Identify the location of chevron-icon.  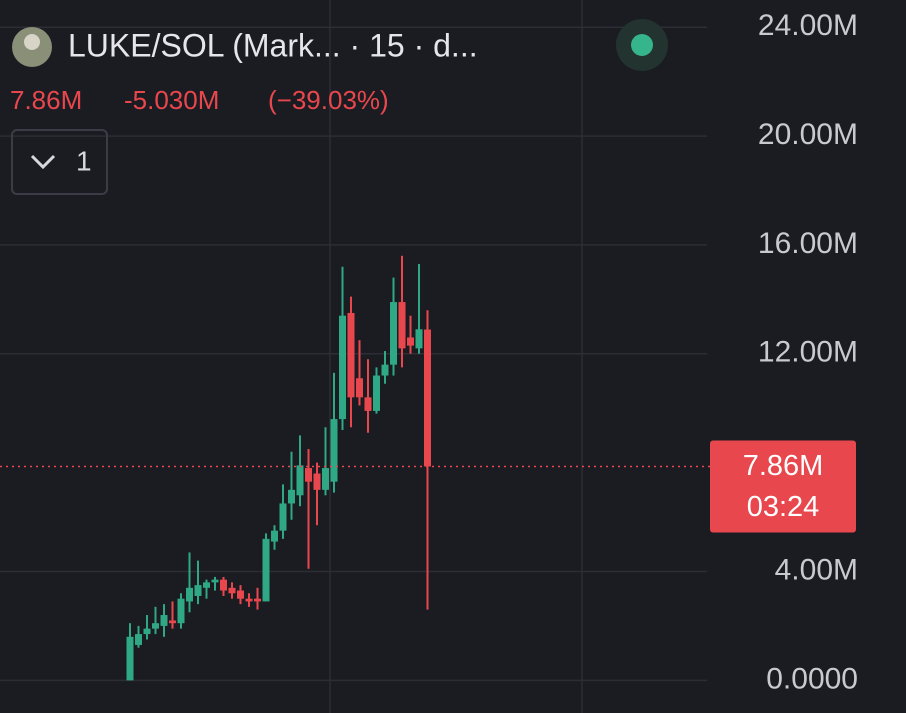
(43, 162).